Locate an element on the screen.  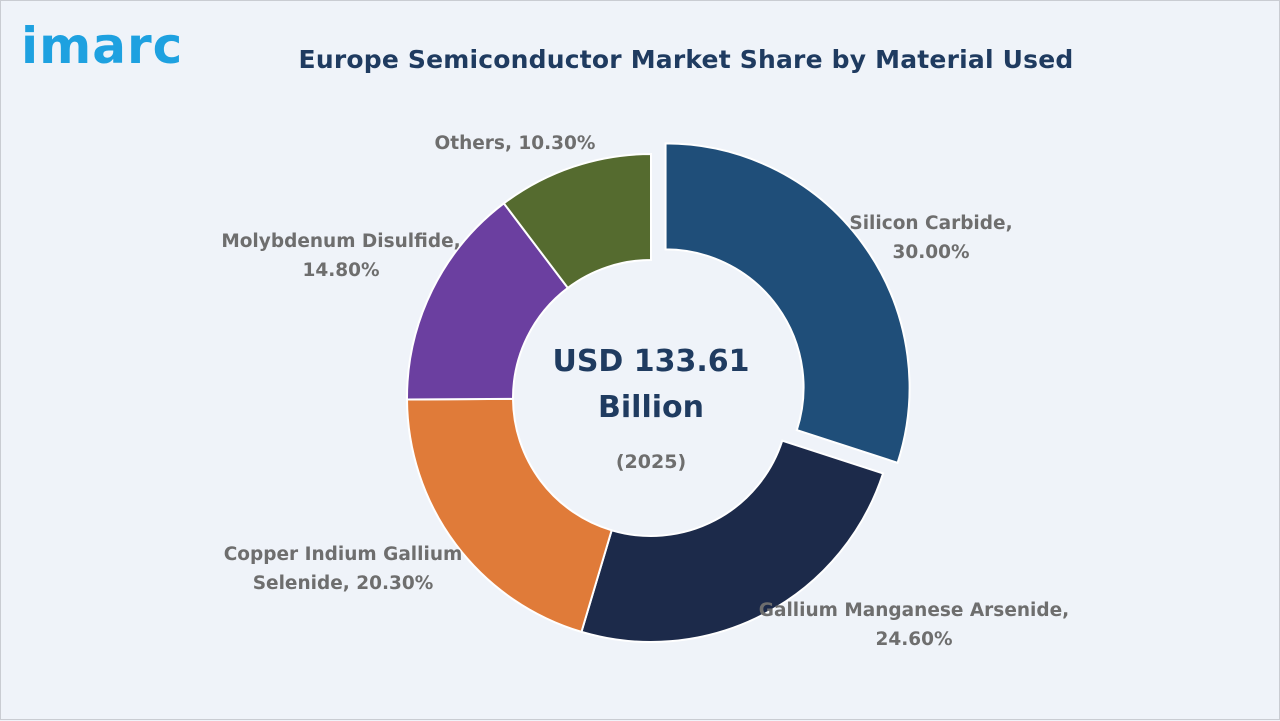
donut-slice-gallium-manganese-arsenide is located at coordinates (732, 541).